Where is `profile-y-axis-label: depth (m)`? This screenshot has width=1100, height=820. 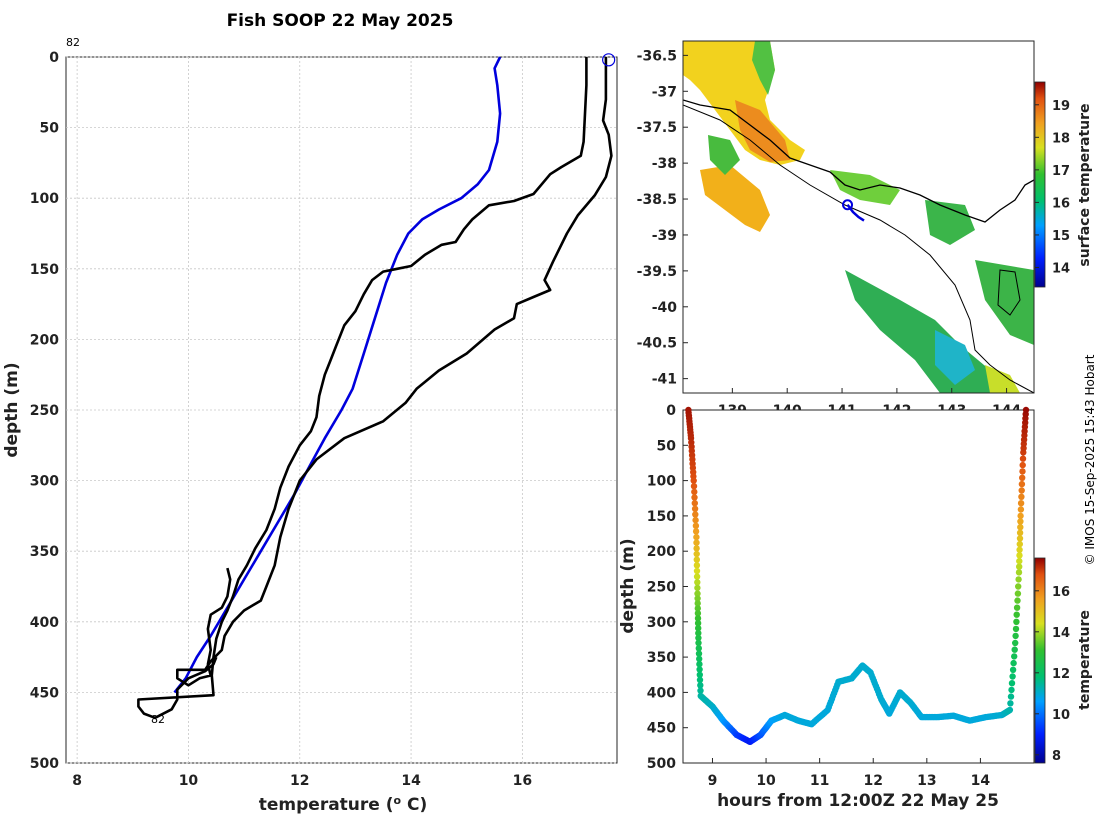
profile-y-axis-label: depth (m) is located at coordinates (12, 409).